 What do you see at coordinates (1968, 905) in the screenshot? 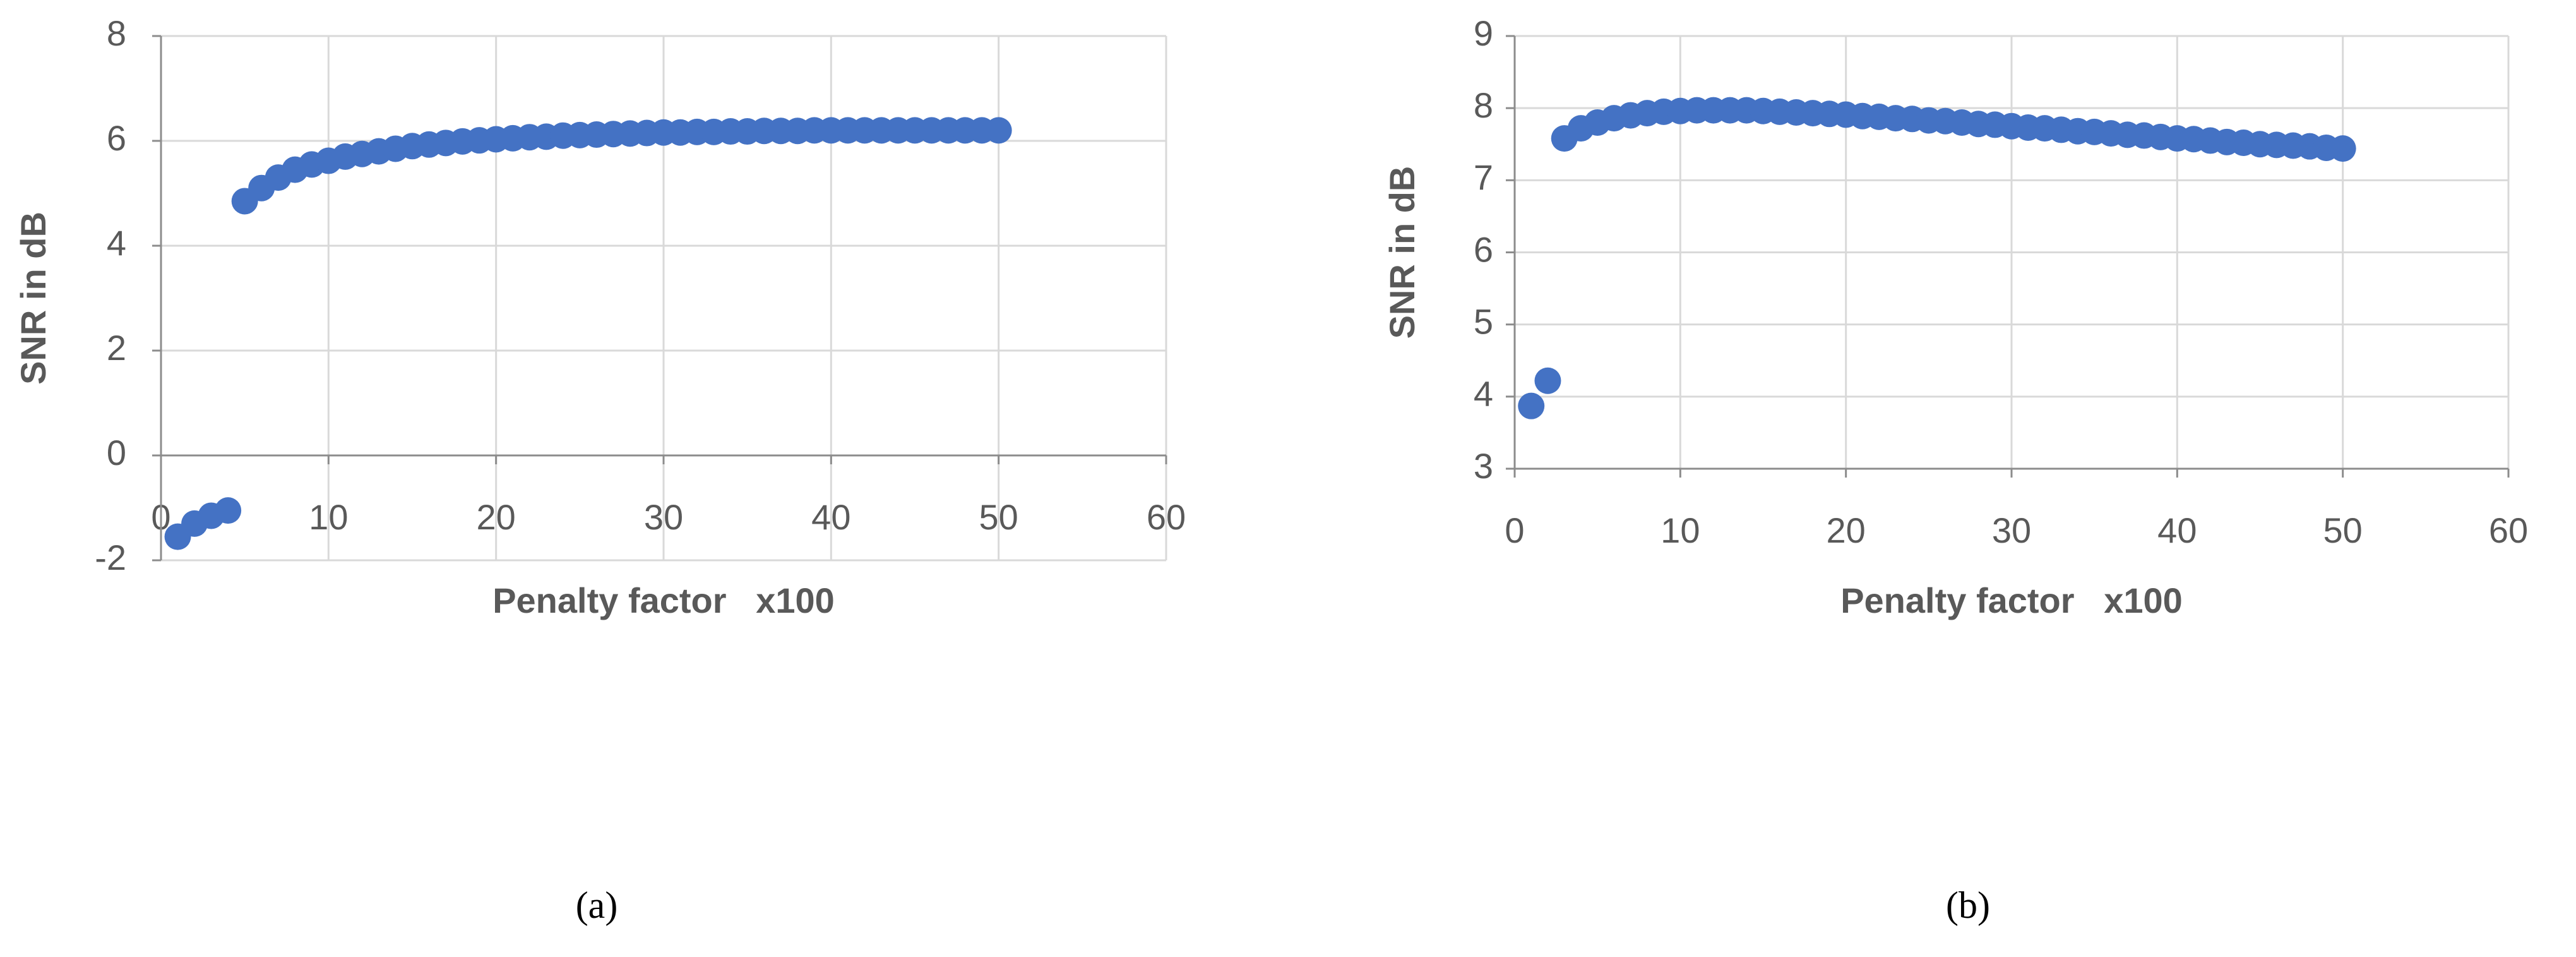
I see `caption: (b)` at bounding box center [1968, 905].